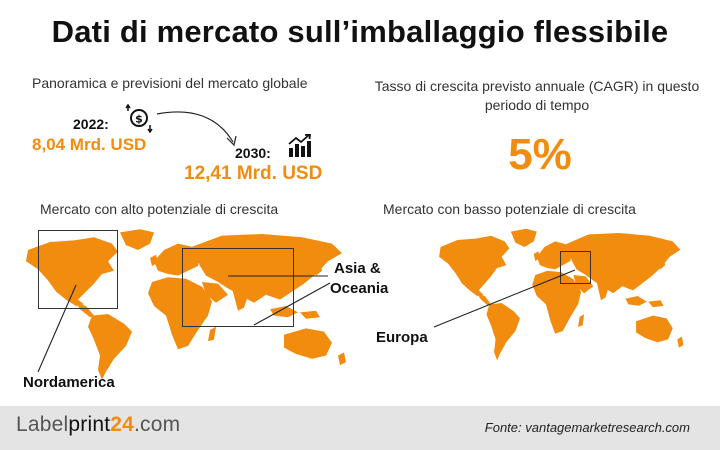 This screenshot has height=450, width=720. I want to click on high-potential-label: Mercato con alto potenziale di crescita, so click(159, 209).